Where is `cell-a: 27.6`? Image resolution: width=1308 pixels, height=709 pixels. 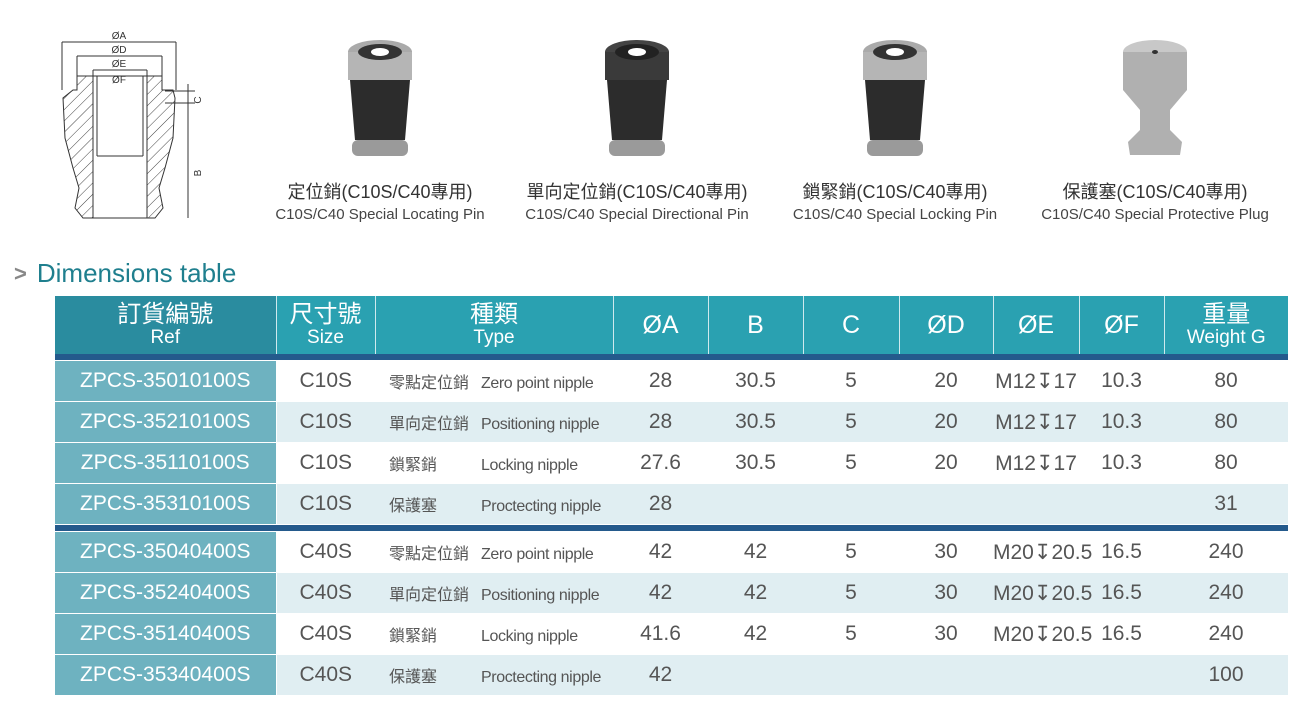 cell-a: 27.6 is located at coordinates (660, 463).